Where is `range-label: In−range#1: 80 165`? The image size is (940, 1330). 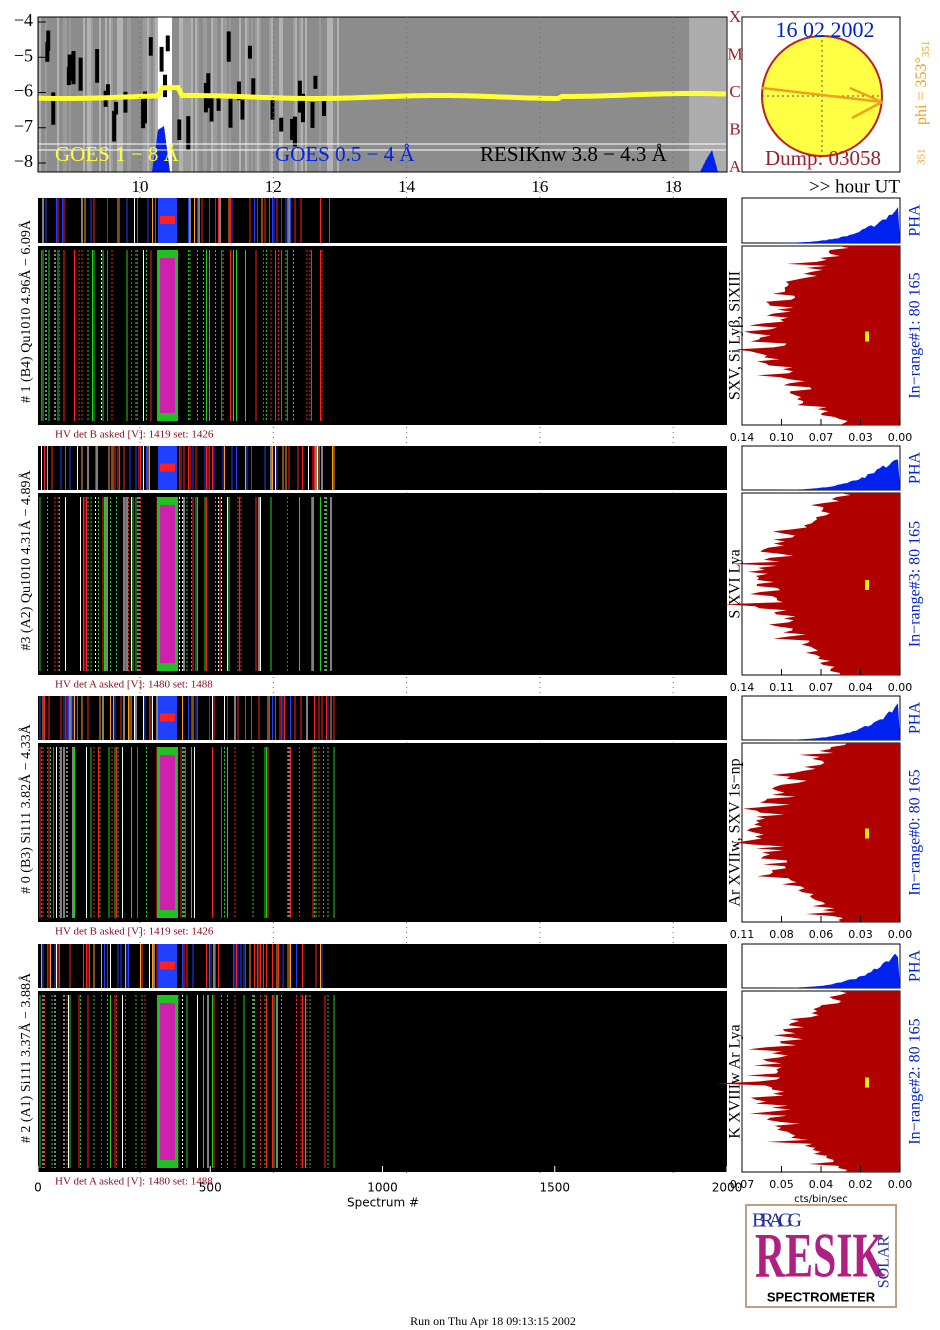 range-label: In−range#1: 80 165 is located at coordinates (915, 335).